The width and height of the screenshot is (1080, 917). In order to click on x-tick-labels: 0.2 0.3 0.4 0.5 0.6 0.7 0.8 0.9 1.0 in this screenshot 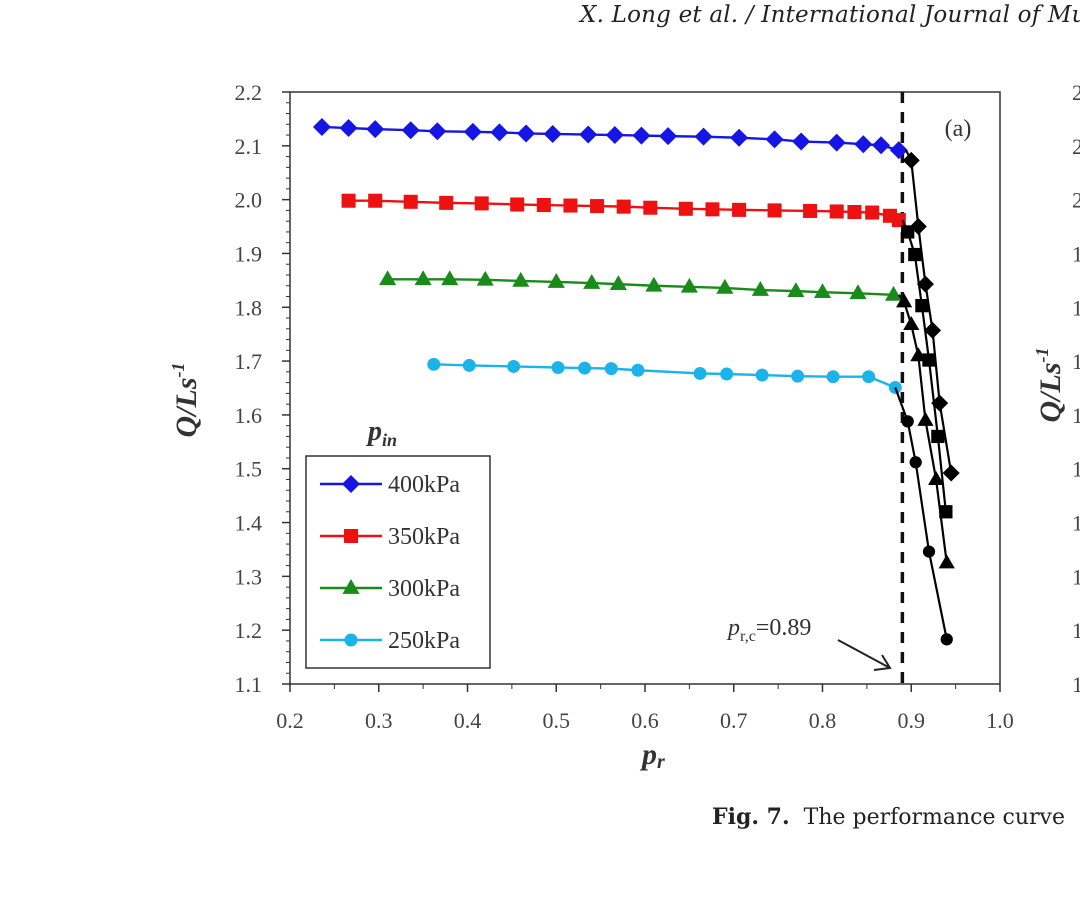, I will do `click(645, 720)`.